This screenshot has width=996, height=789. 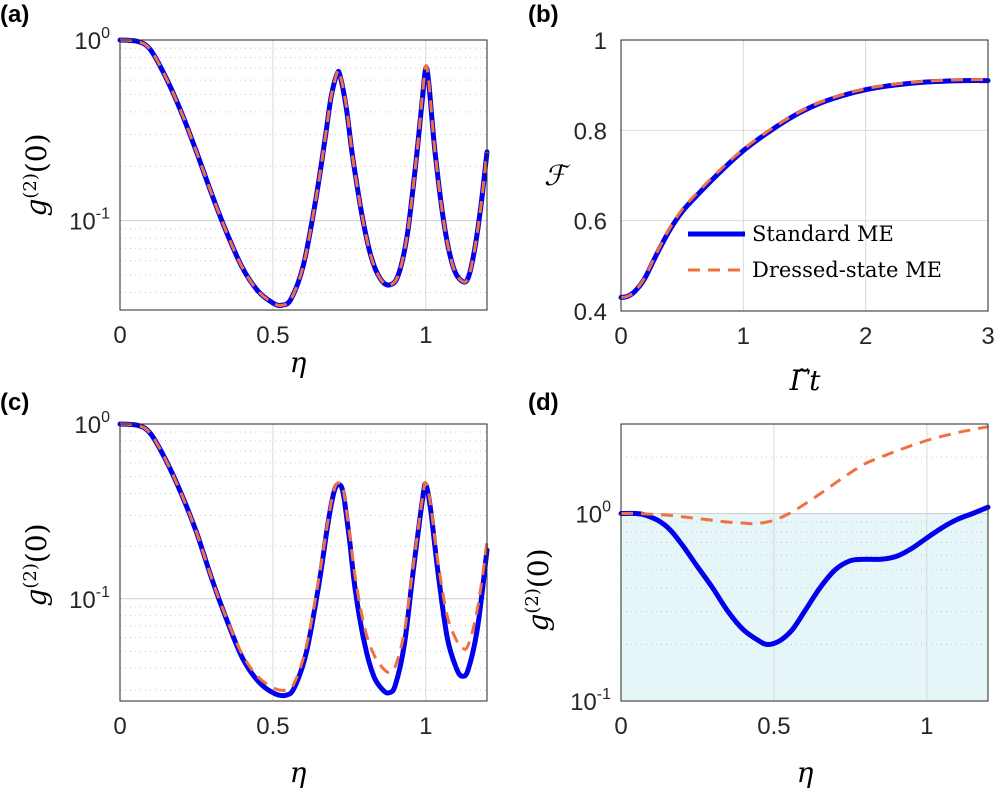 What do you see at coordinates (590, 222) in the screenshot?
I see `y-tick-label: 0.6` at bounding box center [590, 222].